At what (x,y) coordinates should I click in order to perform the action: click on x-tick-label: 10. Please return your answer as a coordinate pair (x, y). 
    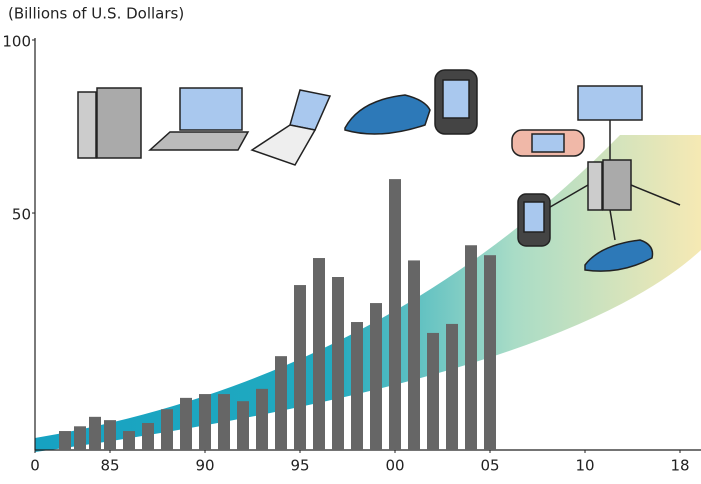
    Looking at the image, I should click on (584, 466).